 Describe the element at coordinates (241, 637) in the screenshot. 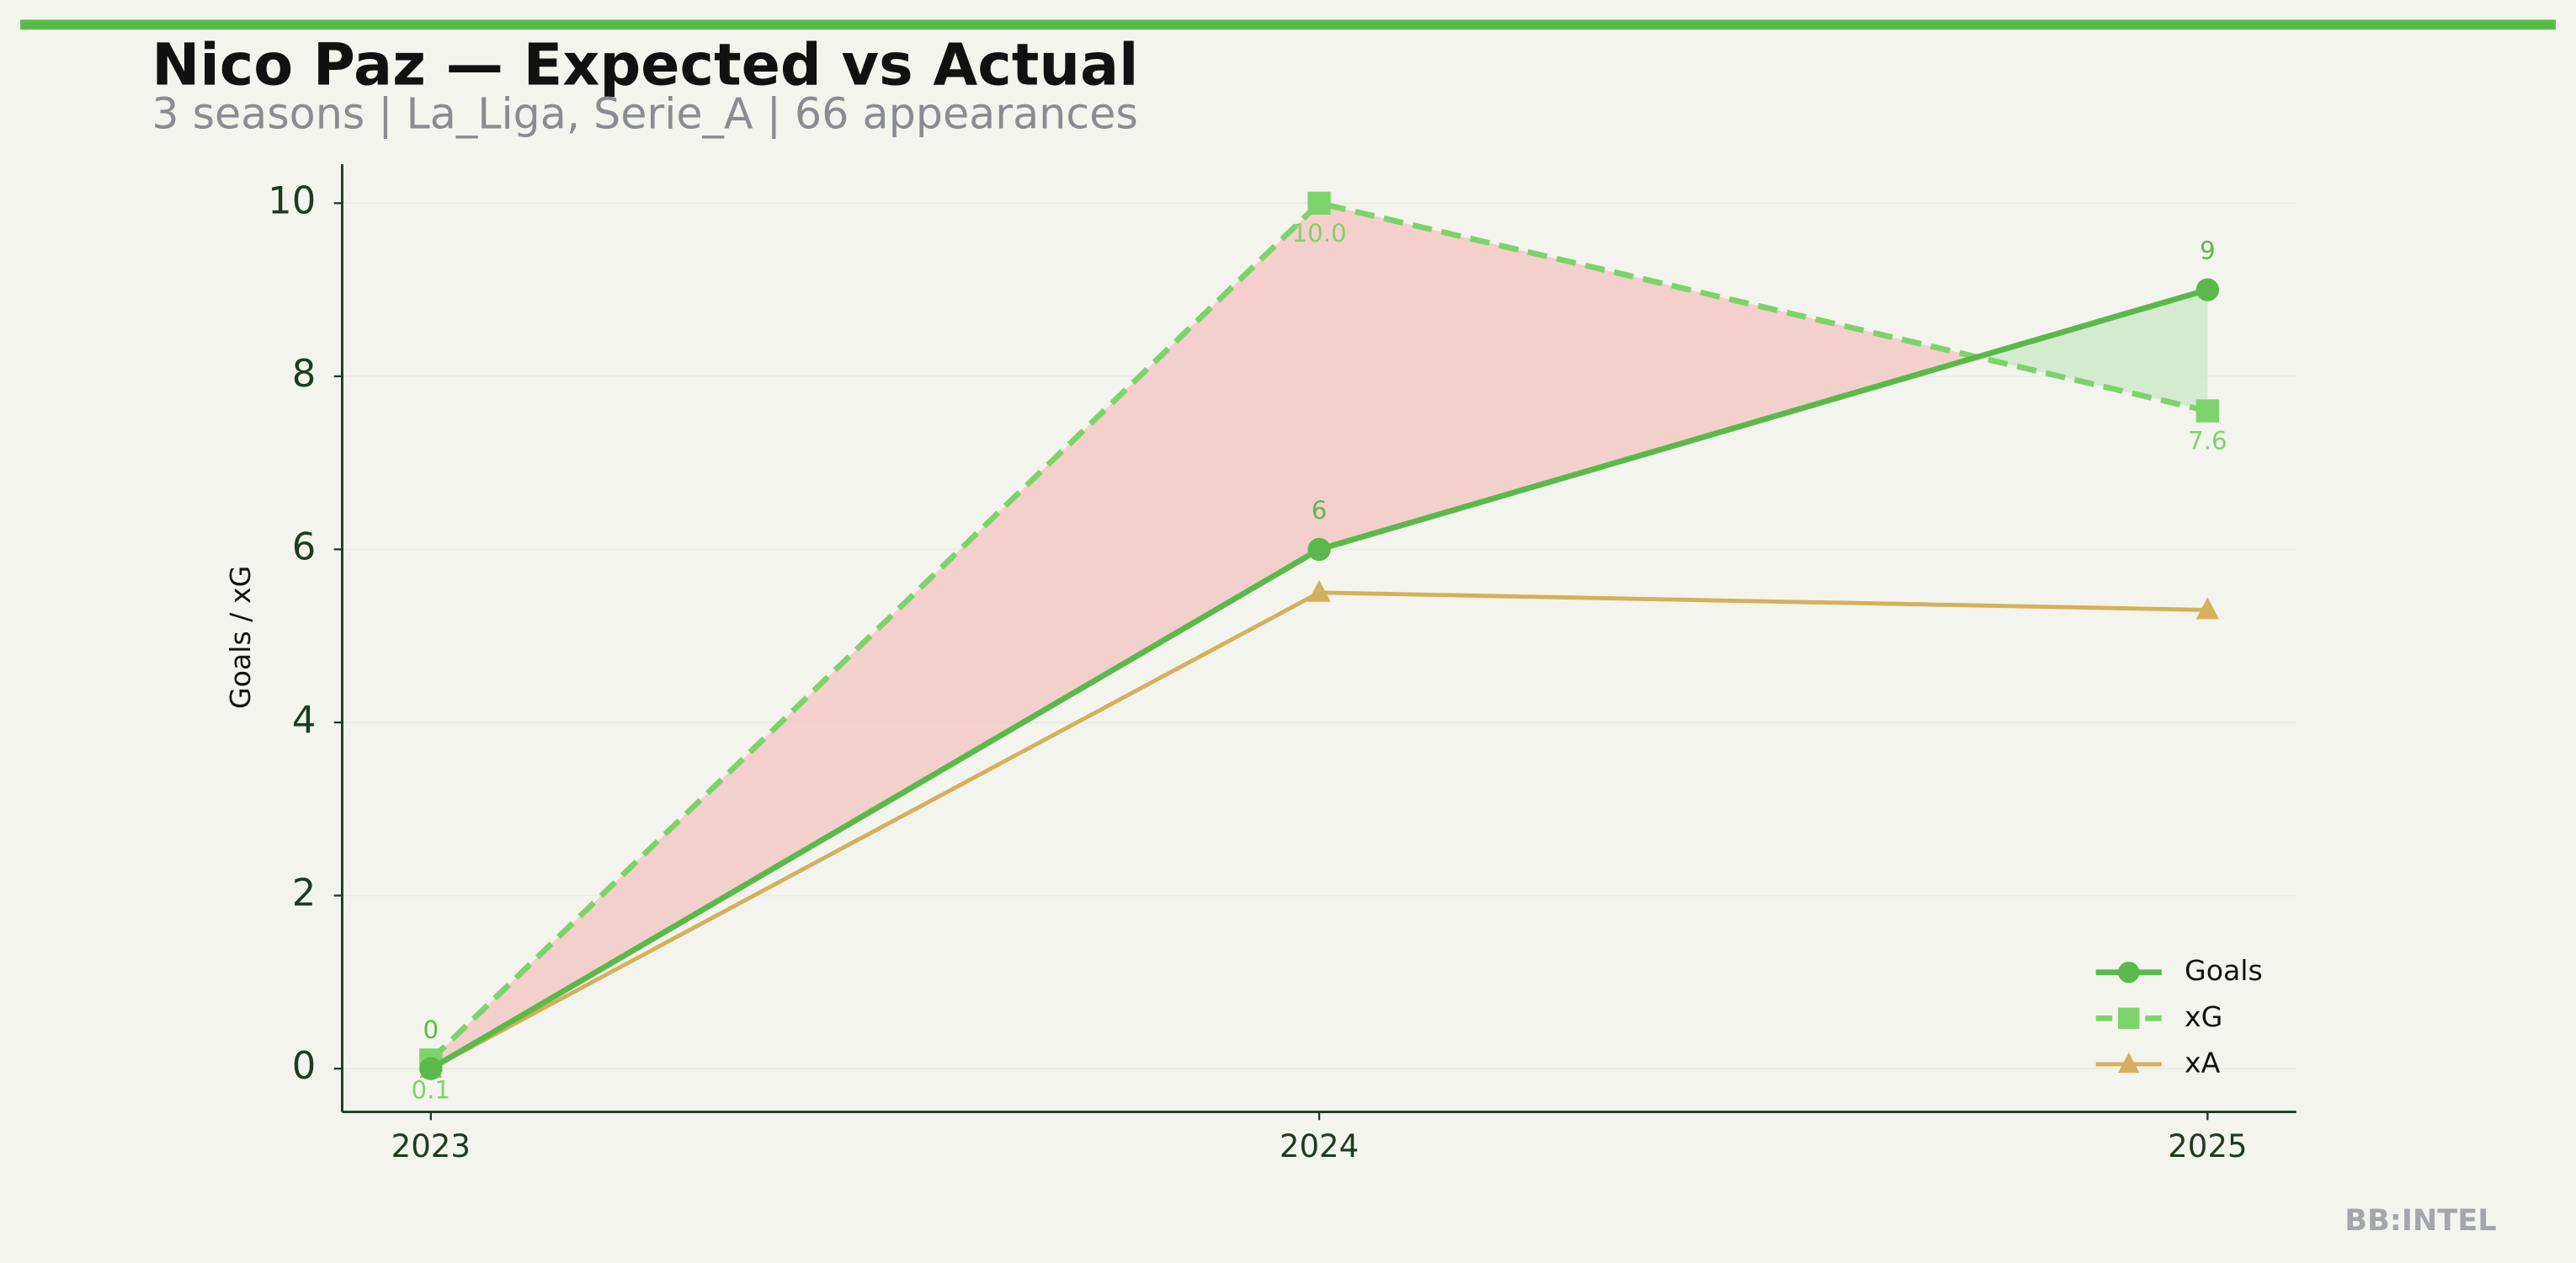

I see `y-axis-label: Goals / xG` at that location.